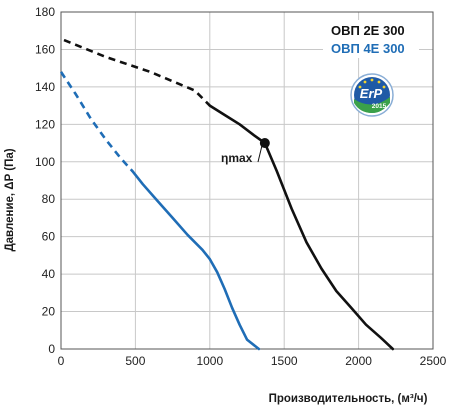  Describe the element at coordinates (379, 106) in the screenshot. I see `badge-year-text: 2015` at that location.